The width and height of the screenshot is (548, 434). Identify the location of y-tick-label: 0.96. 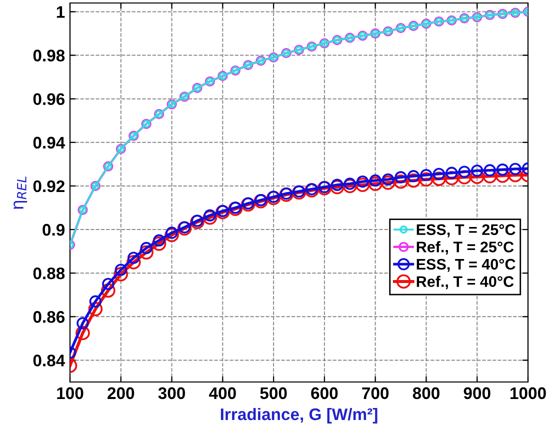
(49, 99).